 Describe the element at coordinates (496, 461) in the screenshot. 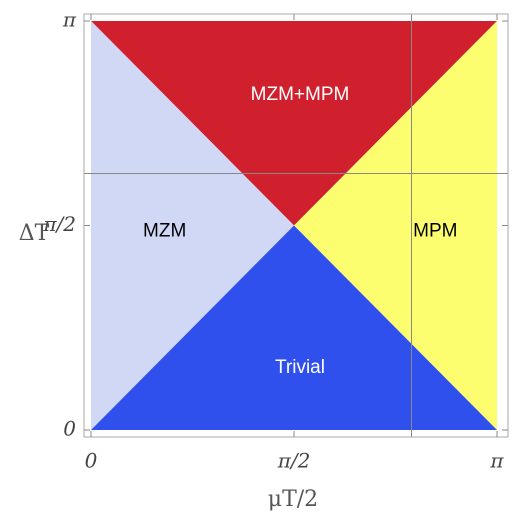

I see `x-tick-label: π` at that location.